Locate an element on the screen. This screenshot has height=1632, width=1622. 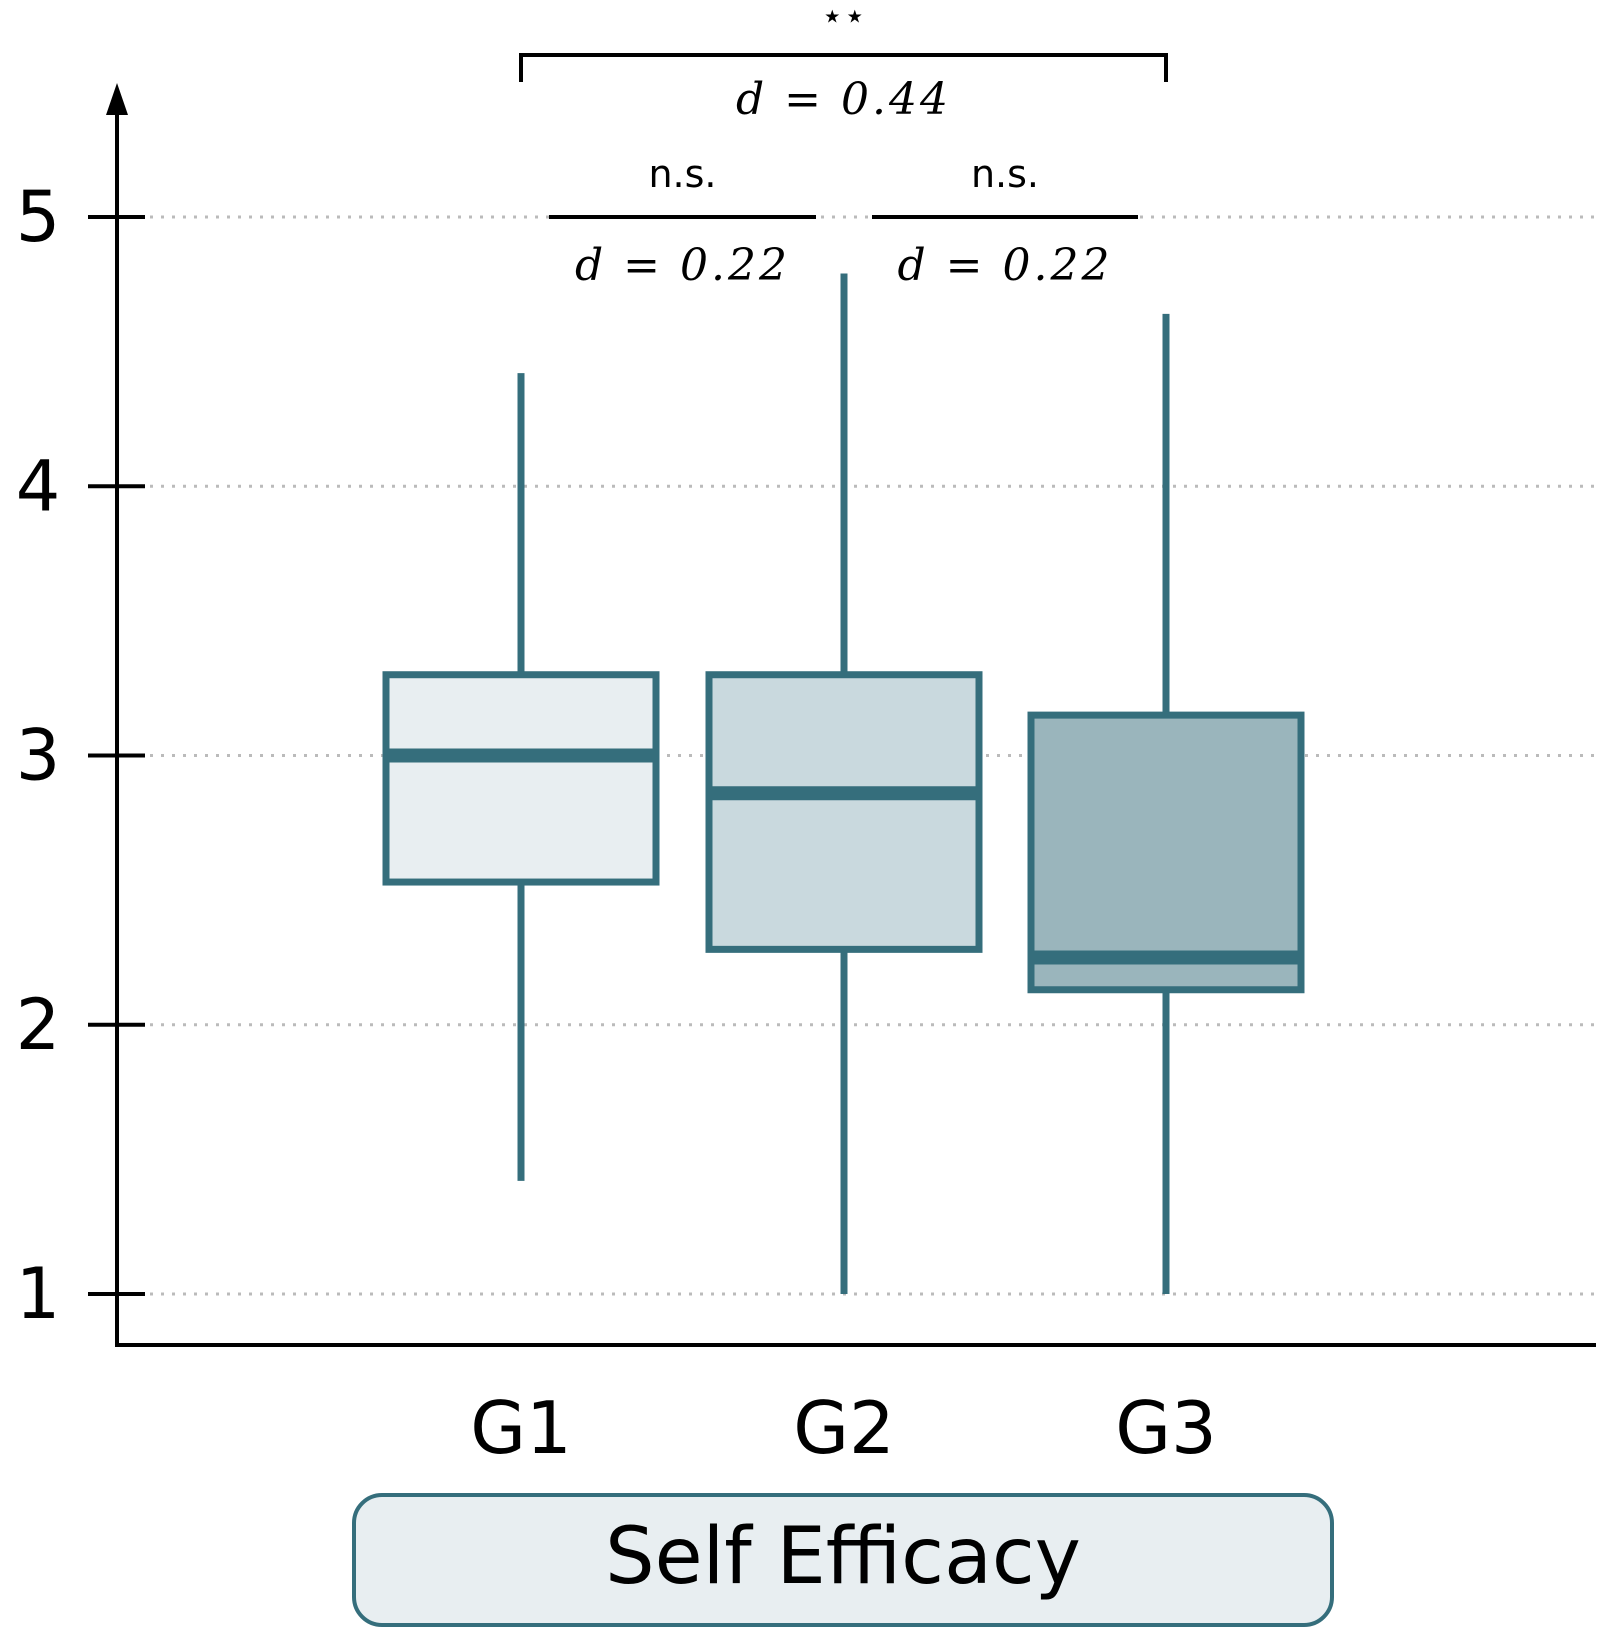
x-tick-label: G1 is located at coordinates (521, 1428).